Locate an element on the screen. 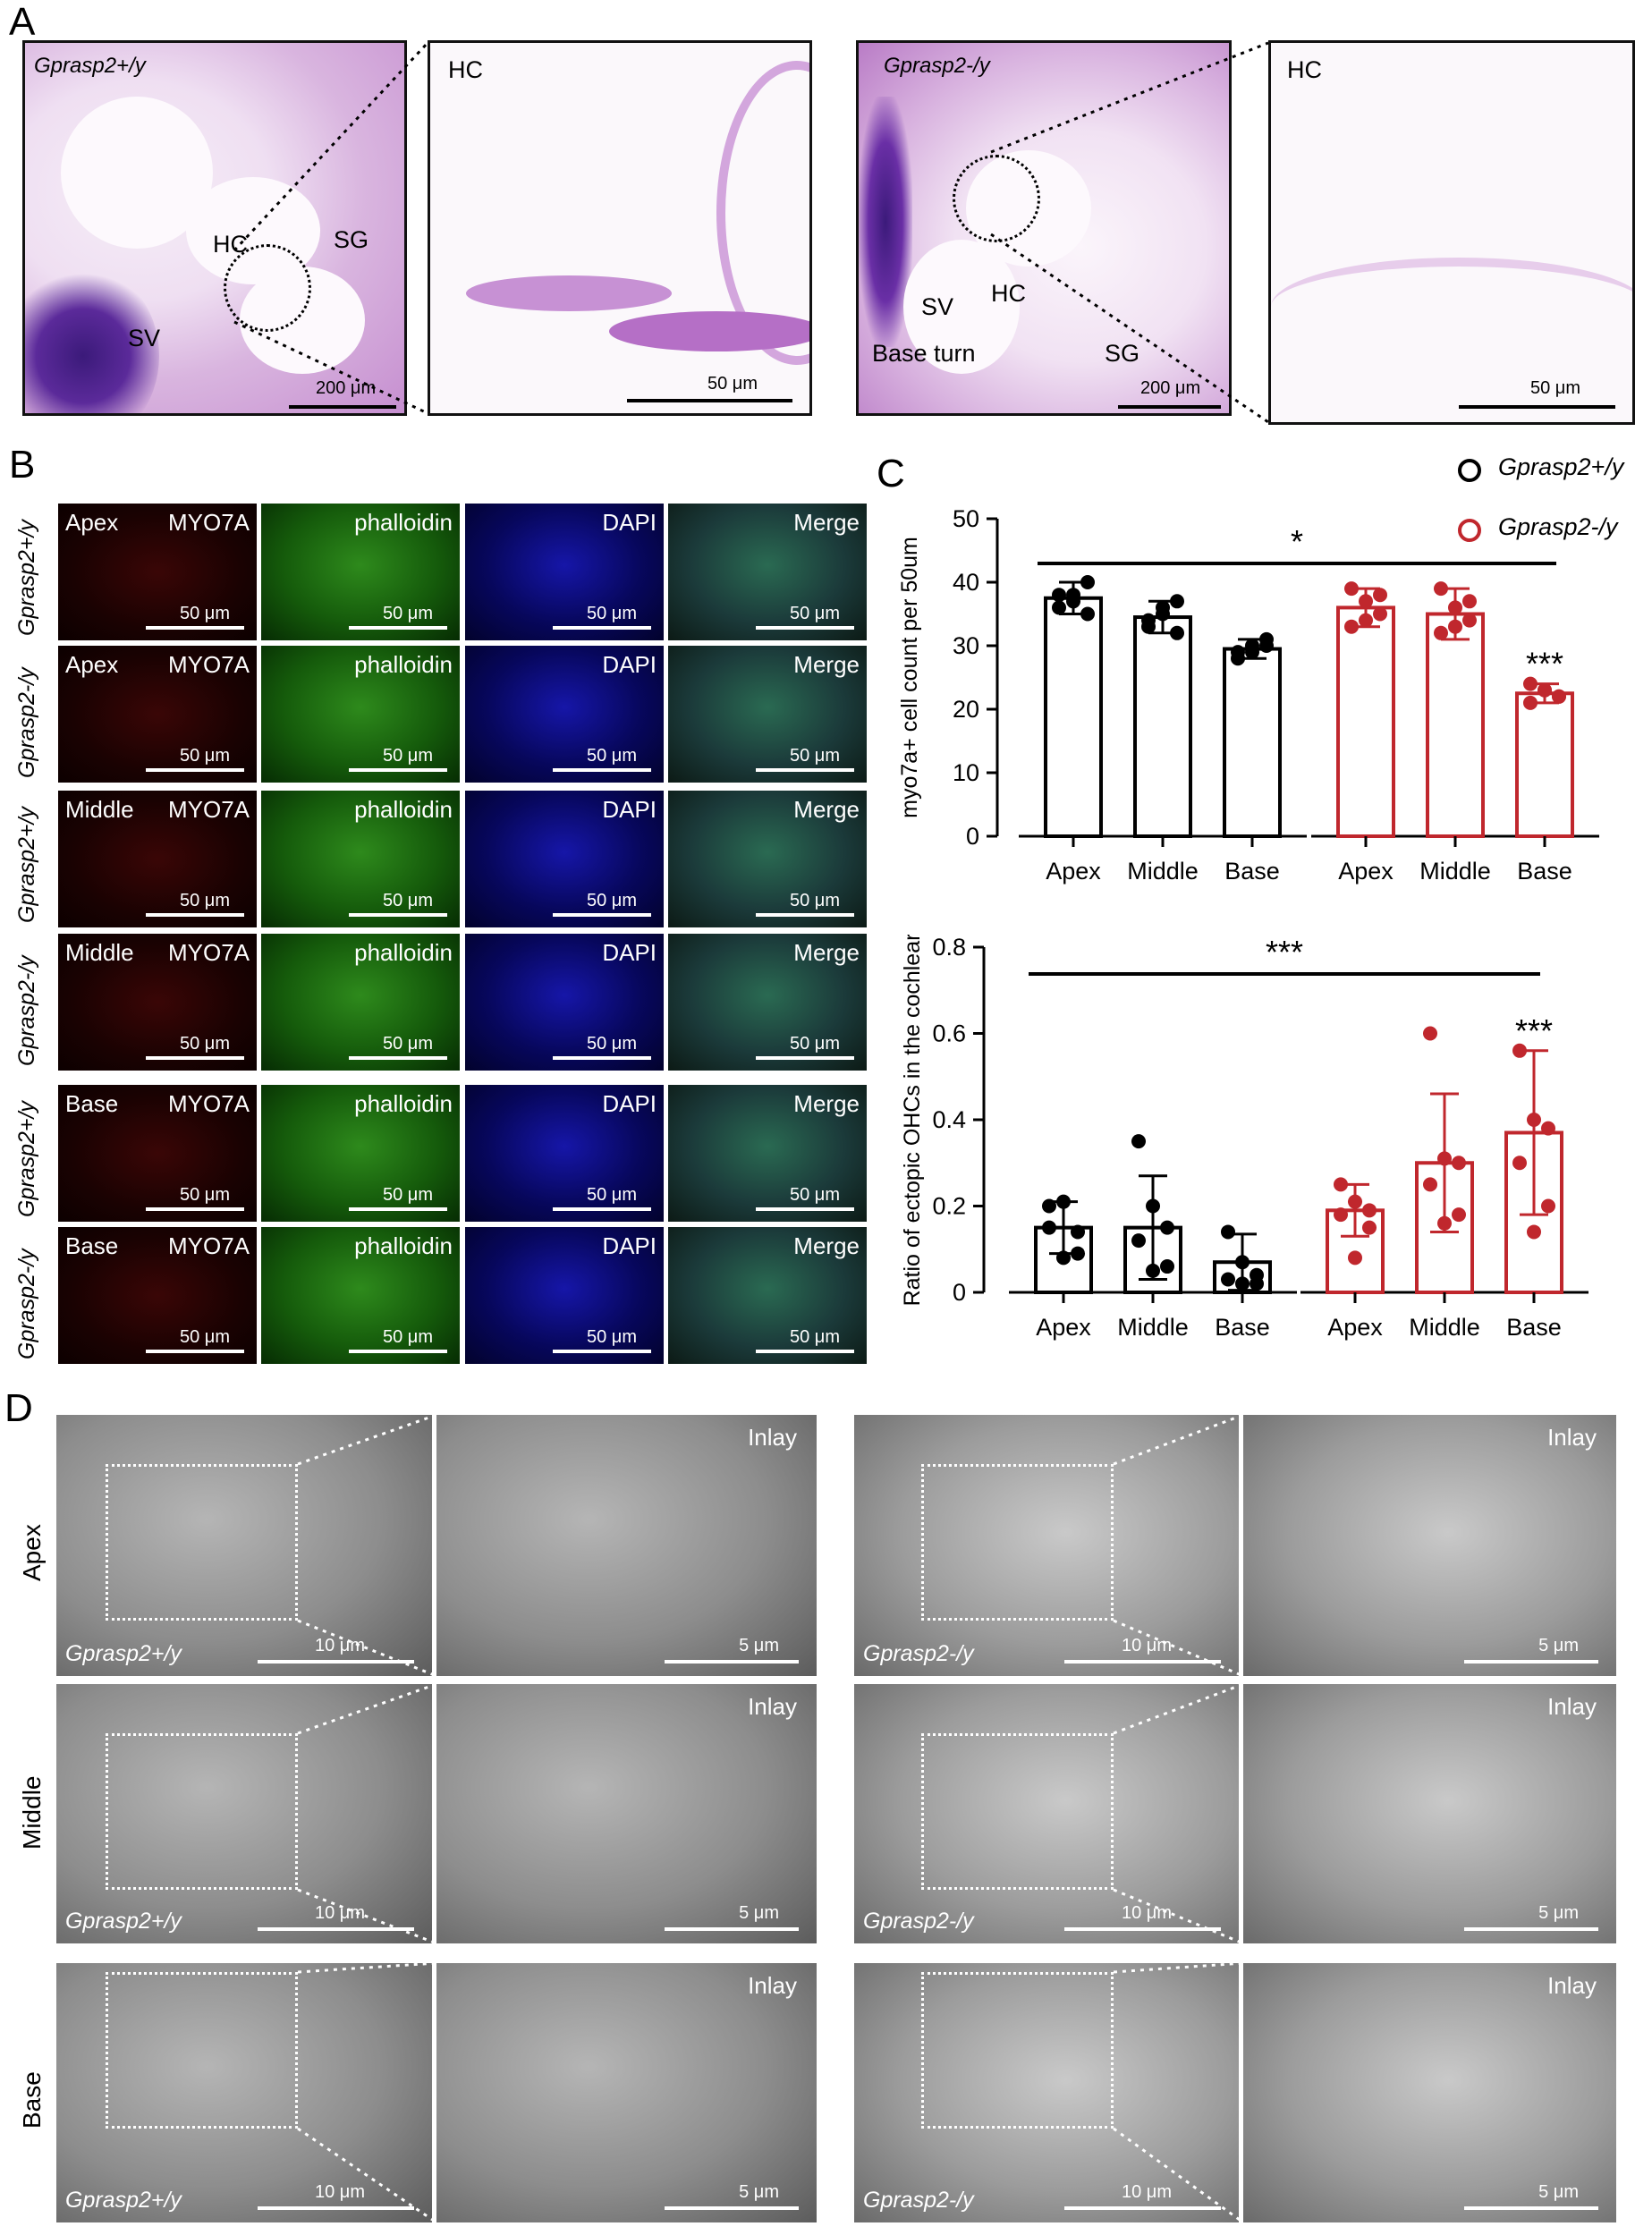 Image resolution: width=1652 pixels, height=2235 pixels. zoom-box is located at coordinates (1017, 1543).